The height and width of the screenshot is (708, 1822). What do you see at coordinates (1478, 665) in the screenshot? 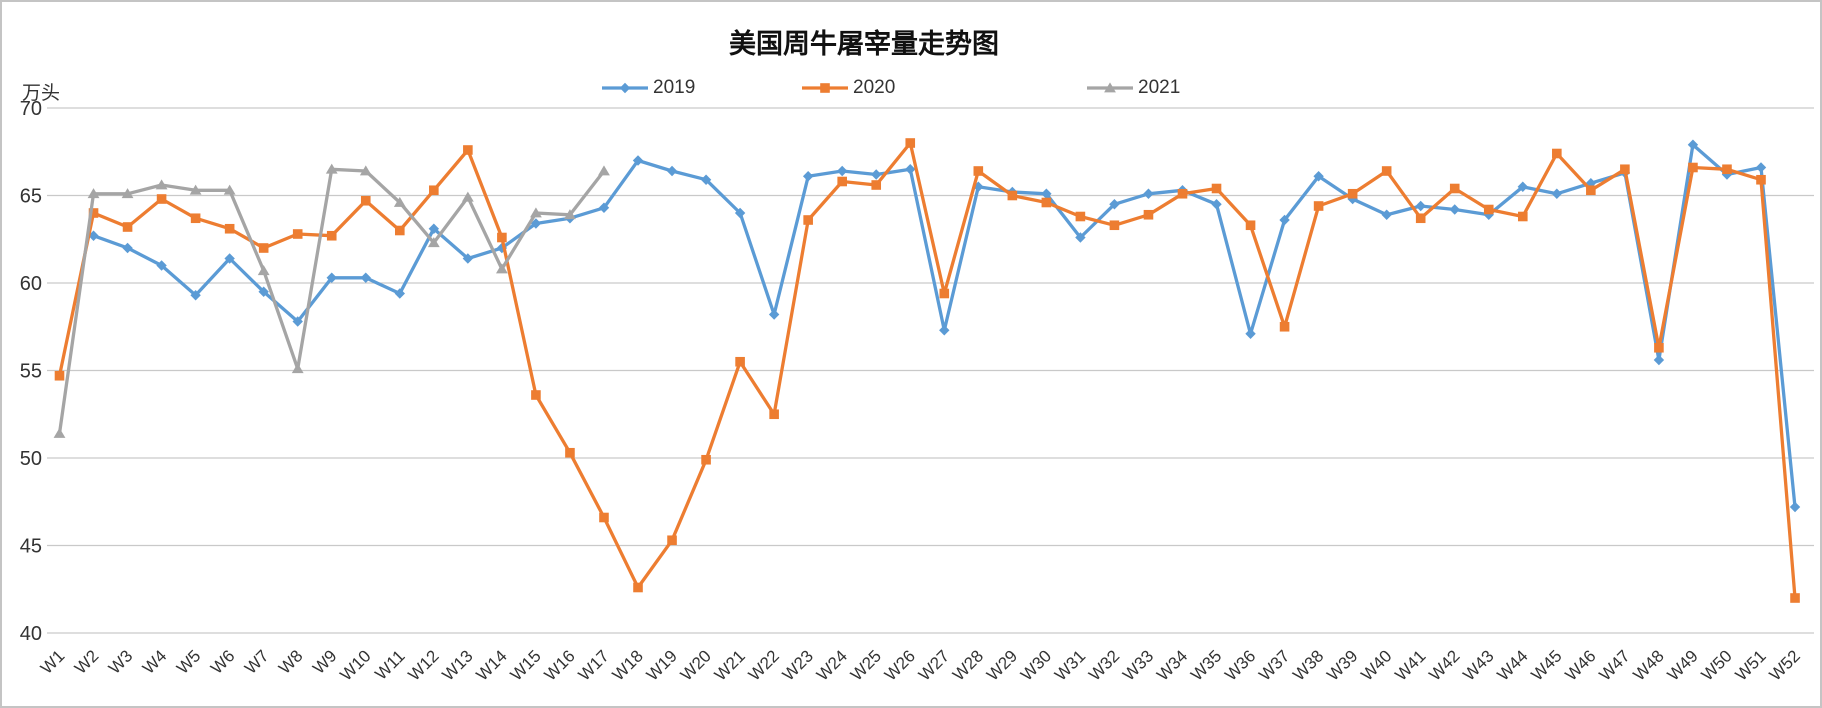
I see `x-axis-label: W43` at bounding box center [1478, 665].